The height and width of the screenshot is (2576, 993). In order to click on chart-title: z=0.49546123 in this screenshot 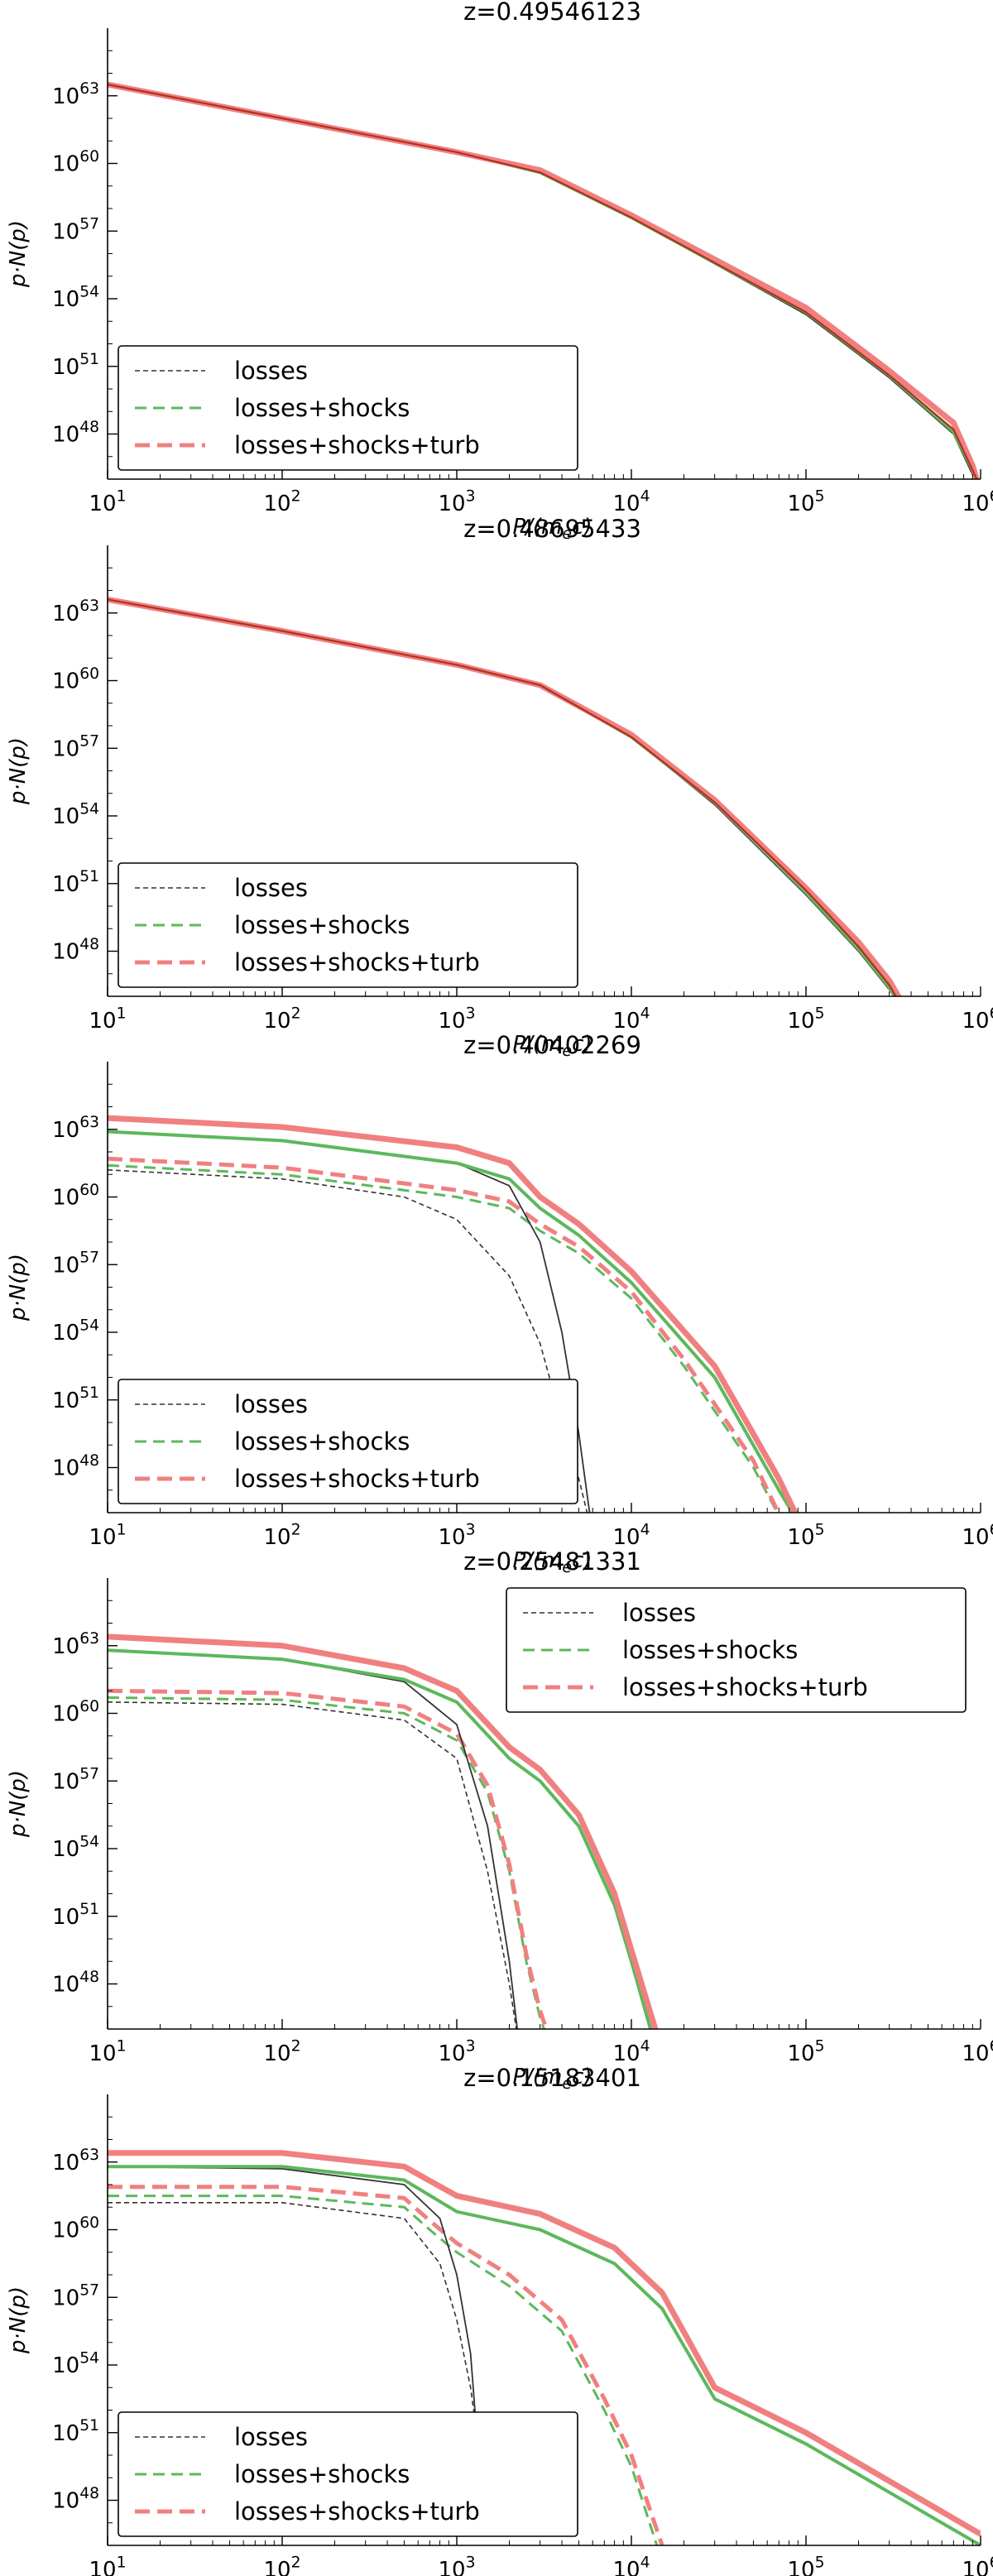, I will do `click(552, 13)`.